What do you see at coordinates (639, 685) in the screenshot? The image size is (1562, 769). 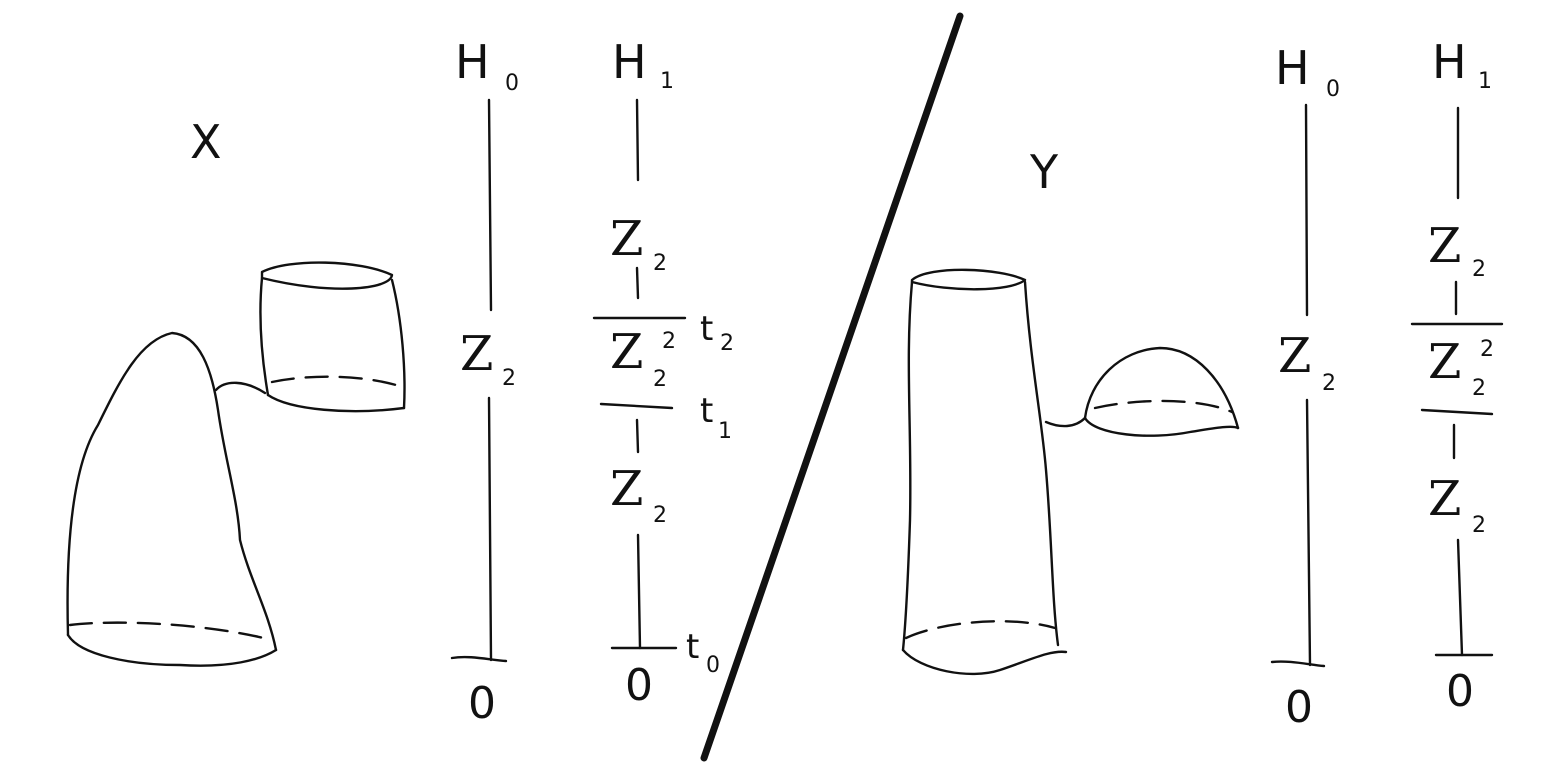 I see `h1-x-zero: 0` at bounding box center [639, 685].